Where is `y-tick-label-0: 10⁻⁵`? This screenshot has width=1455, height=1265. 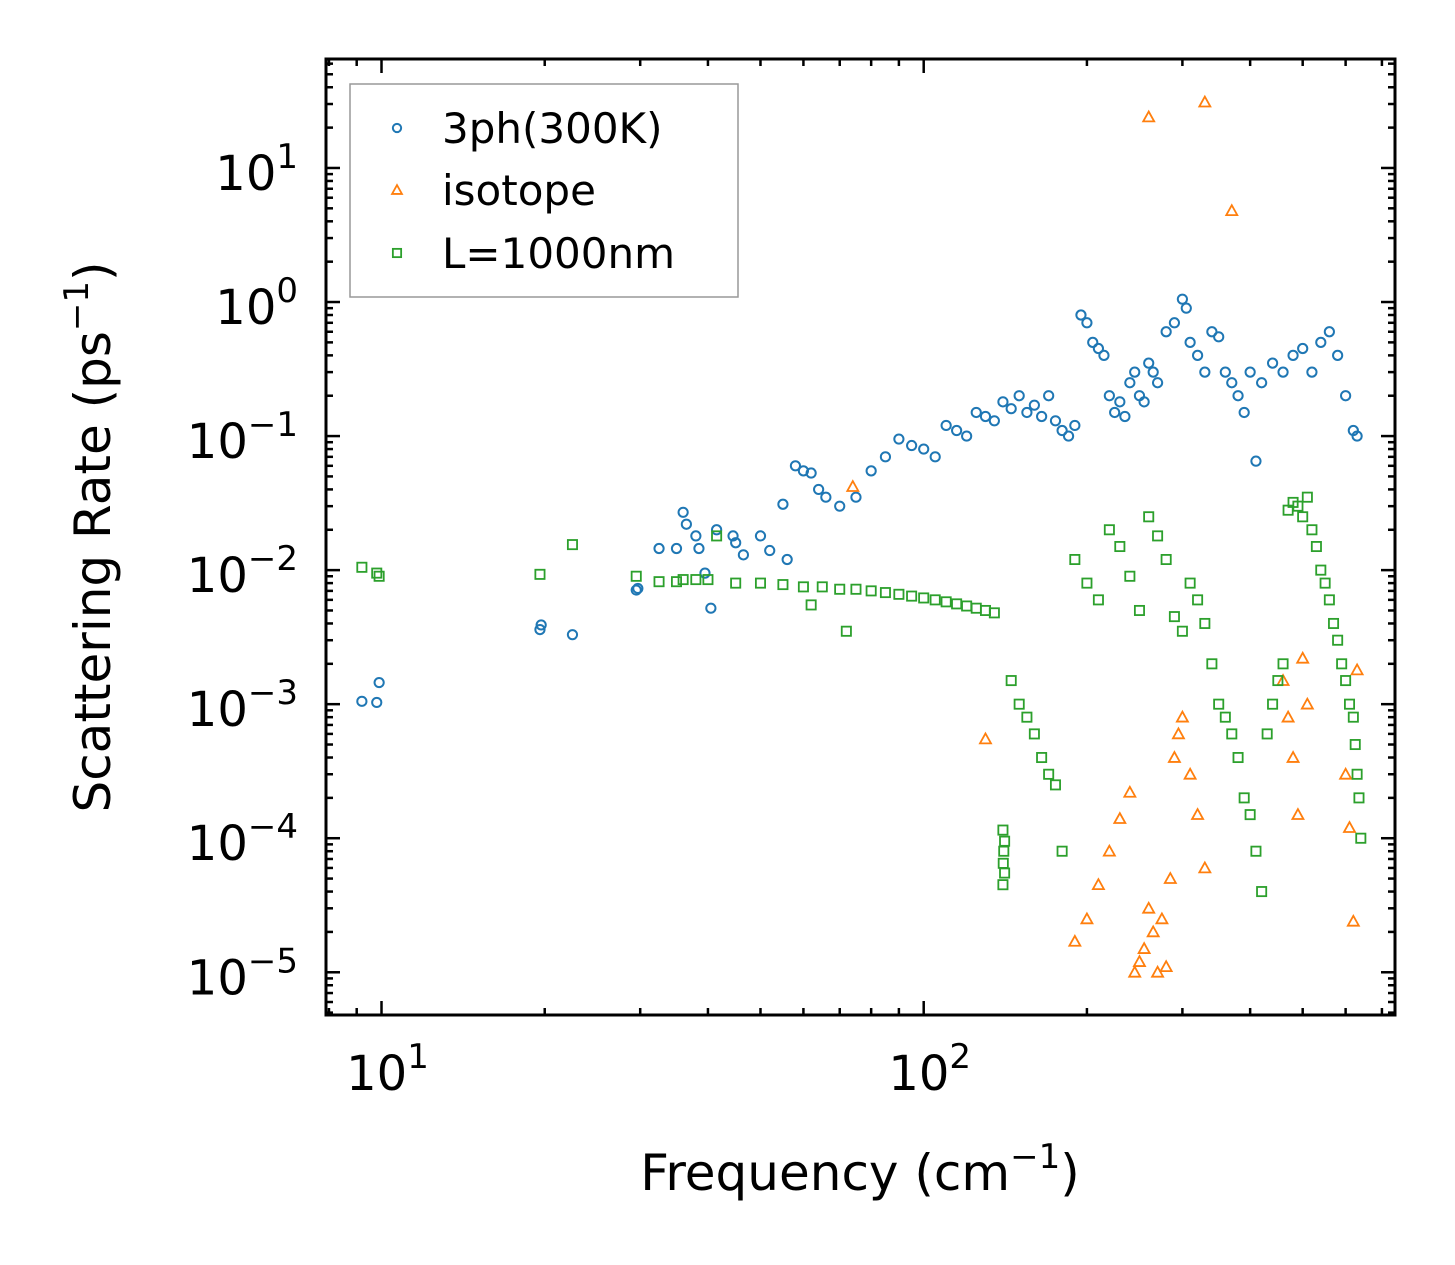 y-tick-label-0: 10⁻⁵ is located at coordinates (242, 973).